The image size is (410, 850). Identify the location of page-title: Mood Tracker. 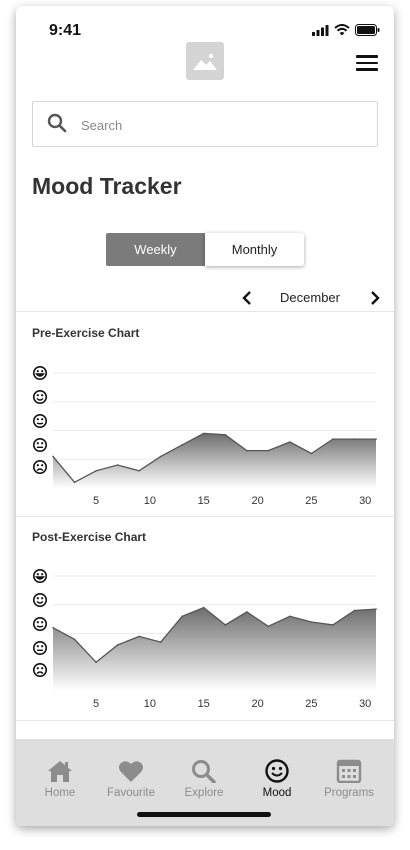
(107, 186).